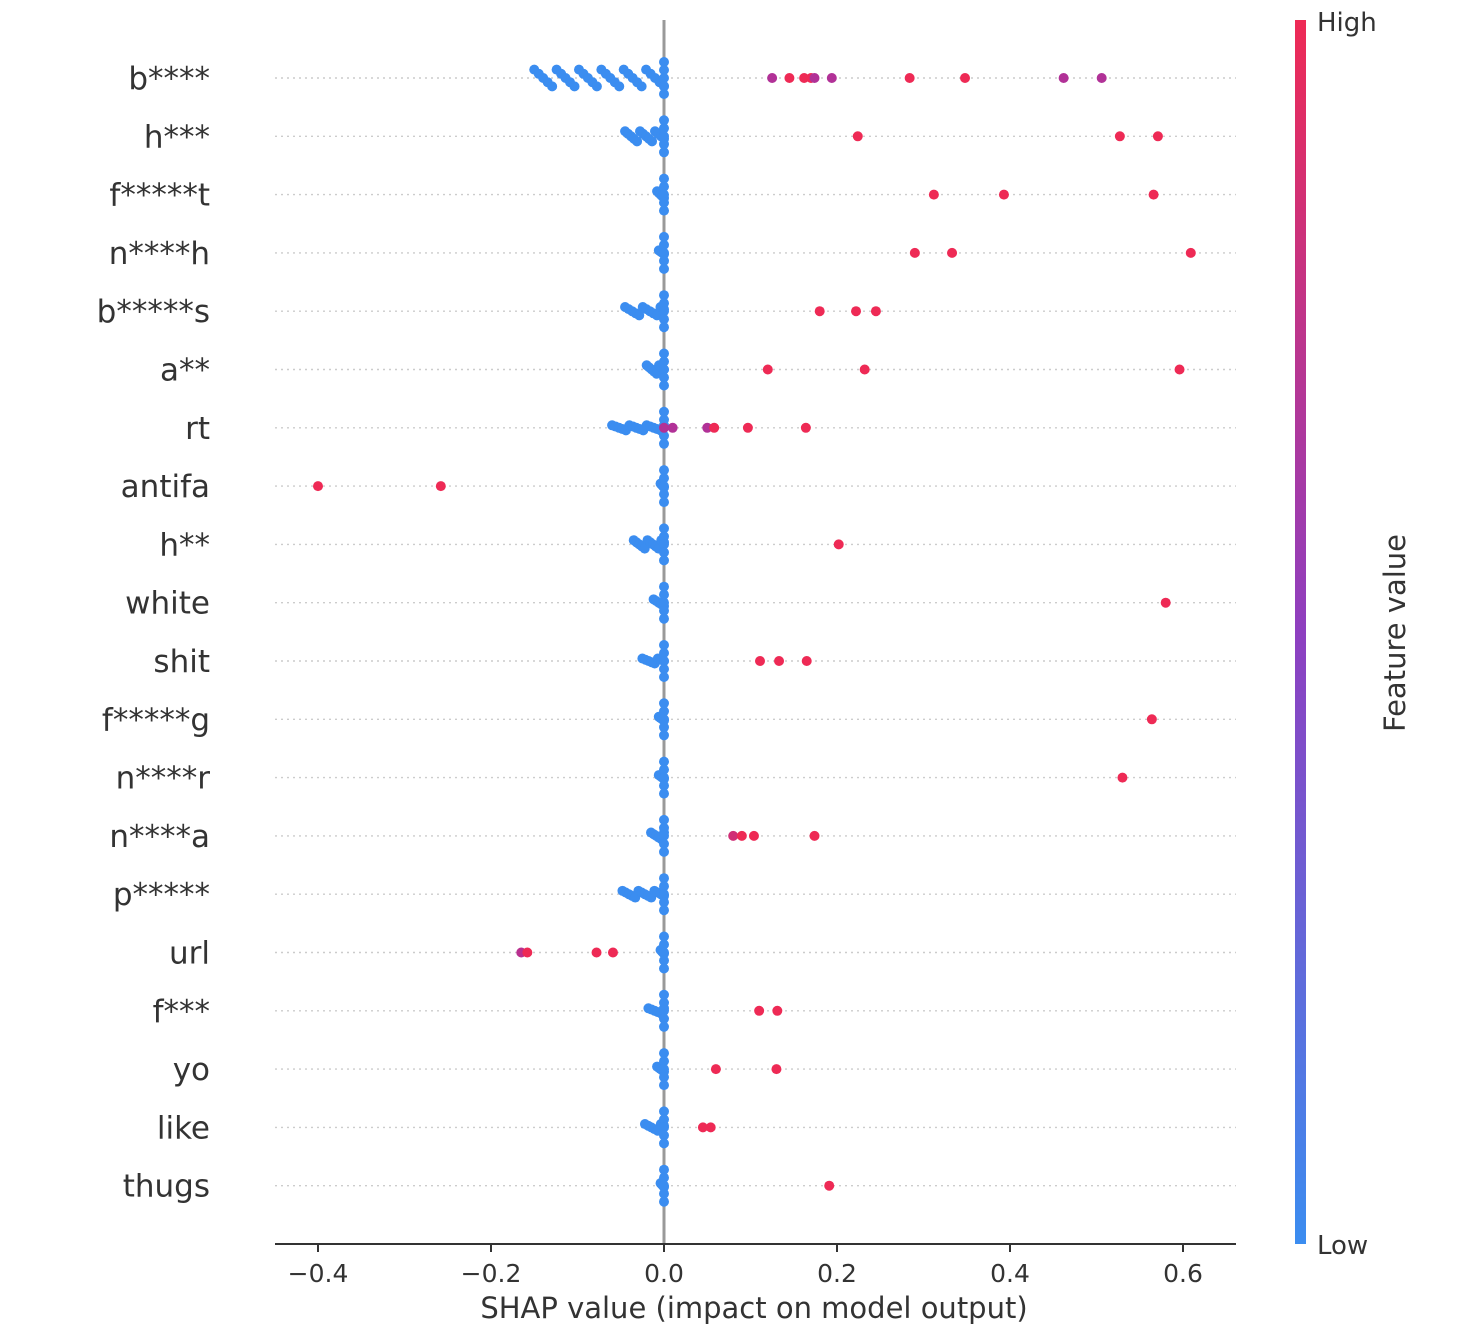 The image size is (1462, 1330). Describe the element at coordinates (664, 1273) in the screenshot. I see `x-tick-label: 0.0` at that location.